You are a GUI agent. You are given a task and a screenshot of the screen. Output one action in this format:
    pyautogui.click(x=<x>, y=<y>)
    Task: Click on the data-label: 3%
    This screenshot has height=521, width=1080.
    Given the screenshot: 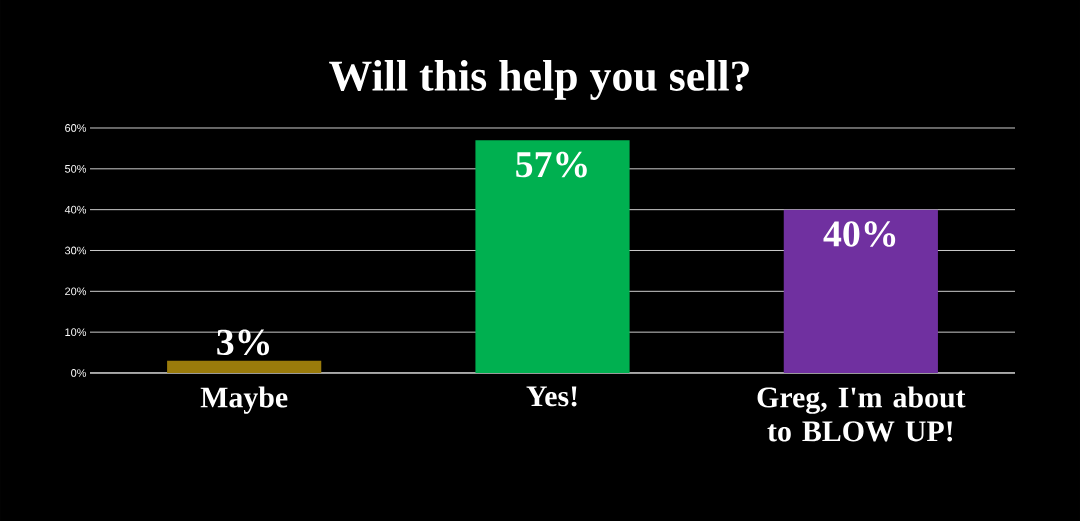 What is the action you would take?
    pyautogui.click(x=243, y=342)
    